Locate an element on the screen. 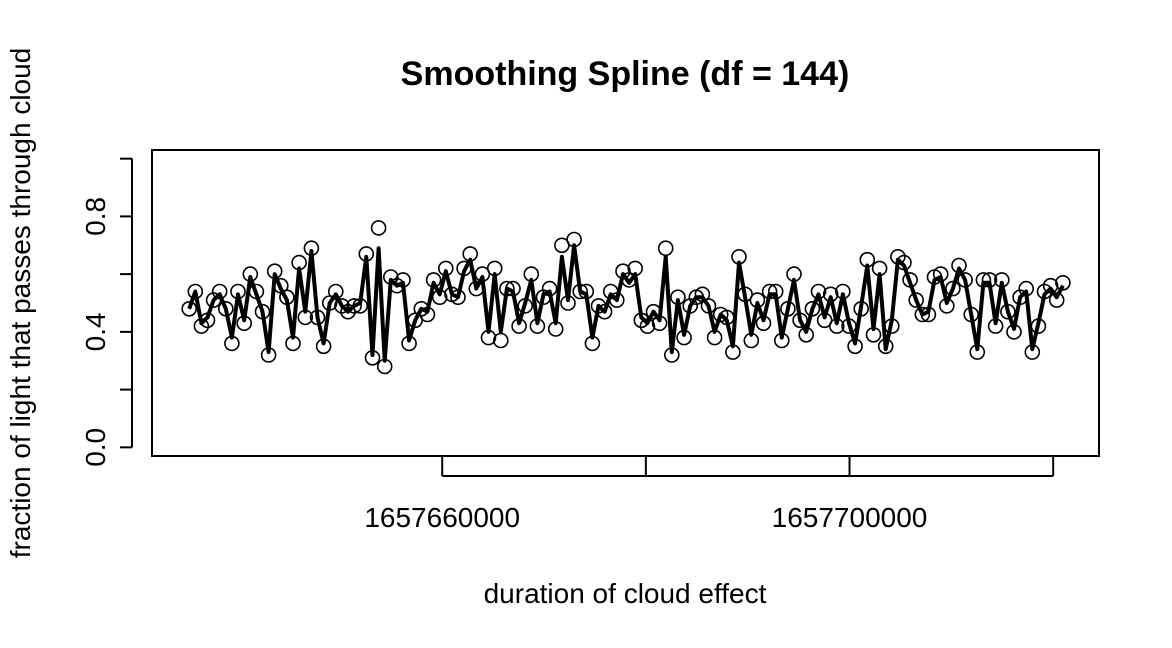  x-tick-label: 1657660000 is located at coordinates (442, 517).